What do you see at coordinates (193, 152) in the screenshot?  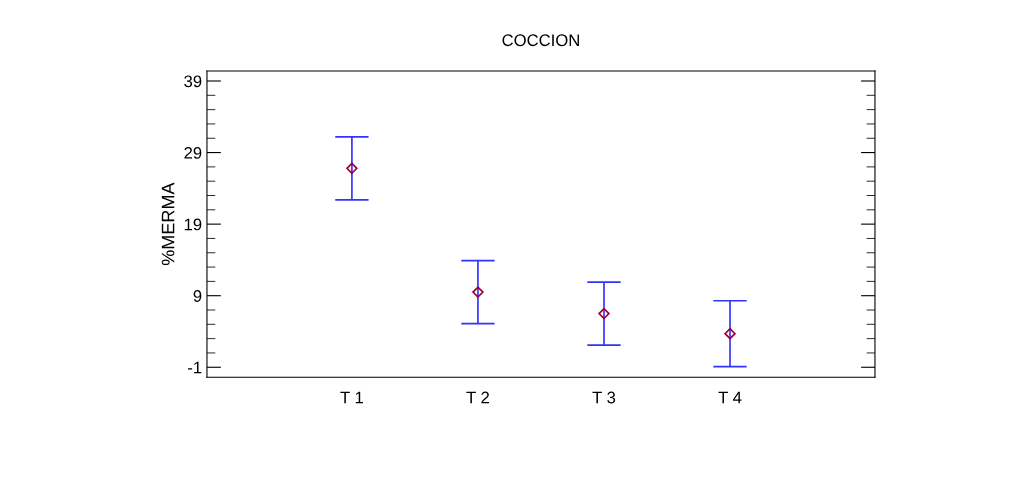 I see `y-tick-label: 29` at bounding box center [193, 152].